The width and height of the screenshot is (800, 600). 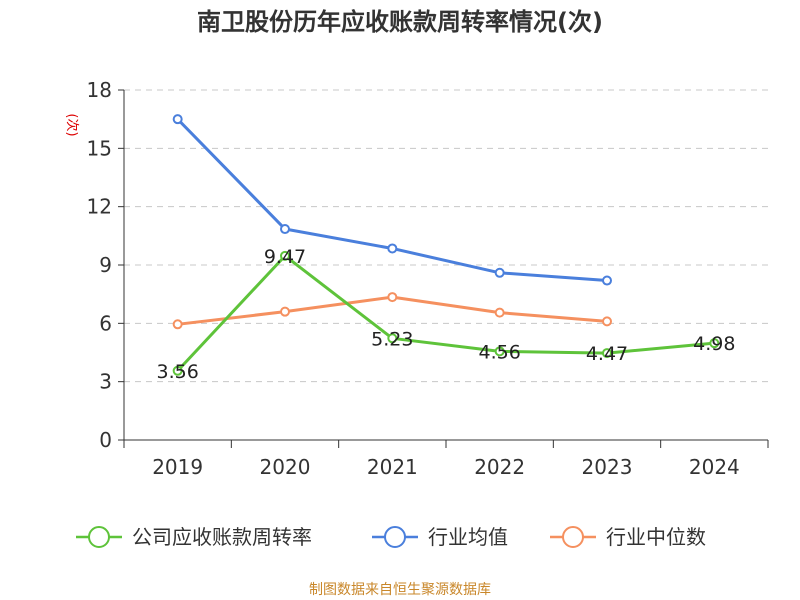 What do you see at coordinates (468, 537) in the screenshot?
I see `legend-label: 行业均值` at bounding box center [468, 537].